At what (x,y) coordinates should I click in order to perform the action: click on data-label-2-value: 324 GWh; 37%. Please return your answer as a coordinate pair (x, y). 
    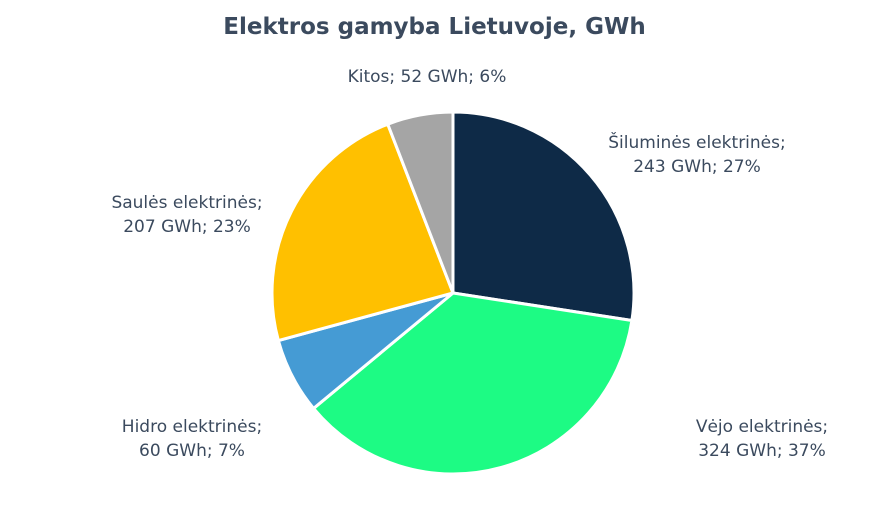
    Looking at the image, I should click on (762, 451).